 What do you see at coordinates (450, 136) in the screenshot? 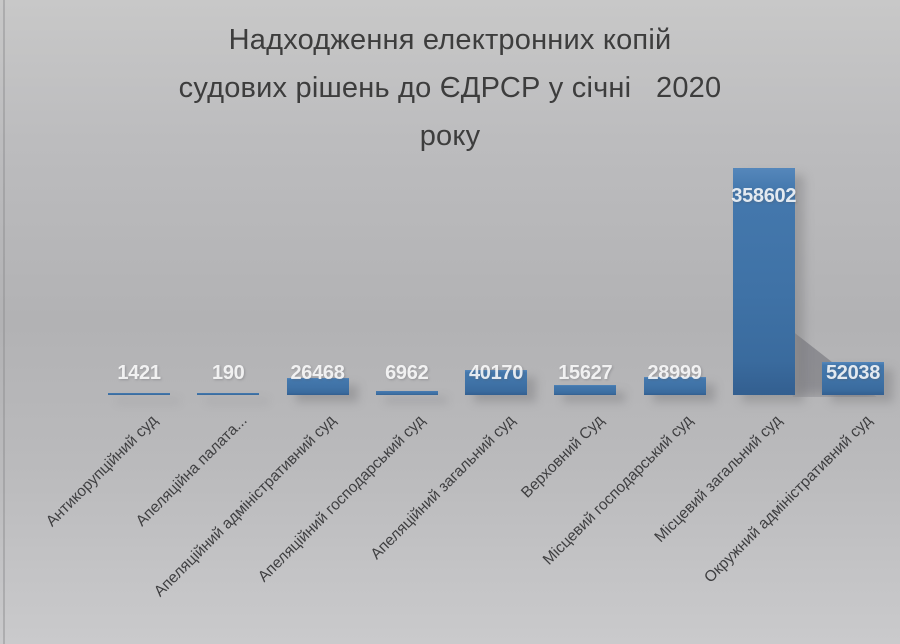
I see `chart-title-line-3: року` at bounding box center [450, 136].